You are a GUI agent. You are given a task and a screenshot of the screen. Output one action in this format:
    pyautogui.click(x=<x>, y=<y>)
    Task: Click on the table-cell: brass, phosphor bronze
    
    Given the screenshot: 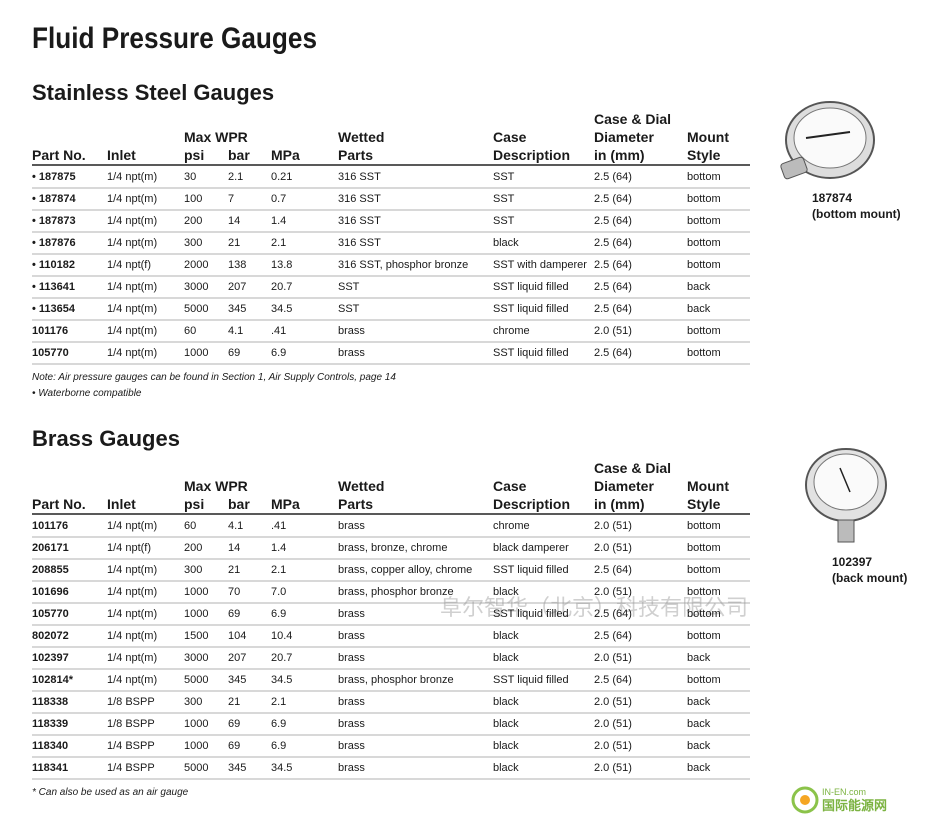 What is the action you would take?
    pyautogui.click(x=396, y=592)
    